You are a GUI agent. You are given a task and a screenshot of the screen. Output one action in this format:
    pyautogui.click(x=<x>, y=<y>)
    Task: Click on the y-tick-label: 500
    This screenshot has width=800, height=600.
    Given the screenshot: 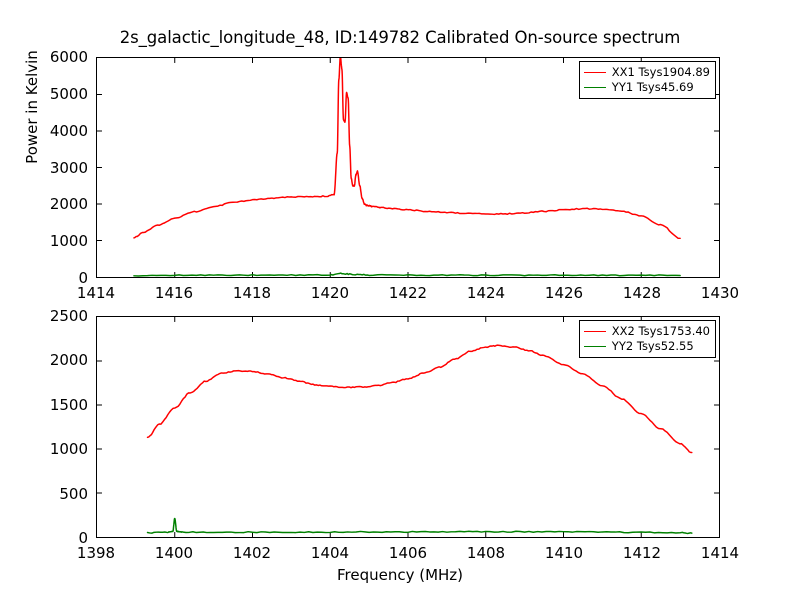 What is the action you would take?
    pyautogui.click(x=73, y=493)
    